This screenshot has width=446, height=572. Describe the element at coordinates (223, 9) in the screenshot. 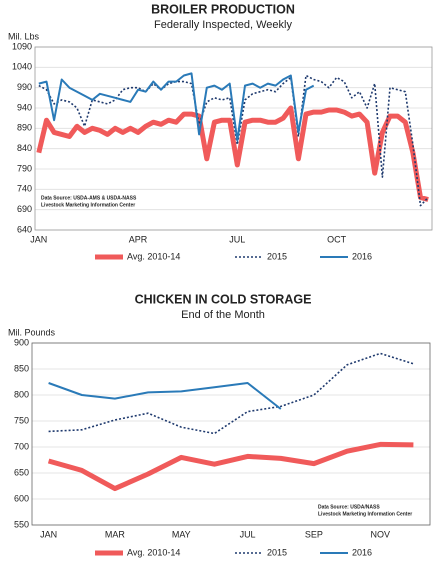

I see `chart-title: BROILER PRODUCTION` at that location.